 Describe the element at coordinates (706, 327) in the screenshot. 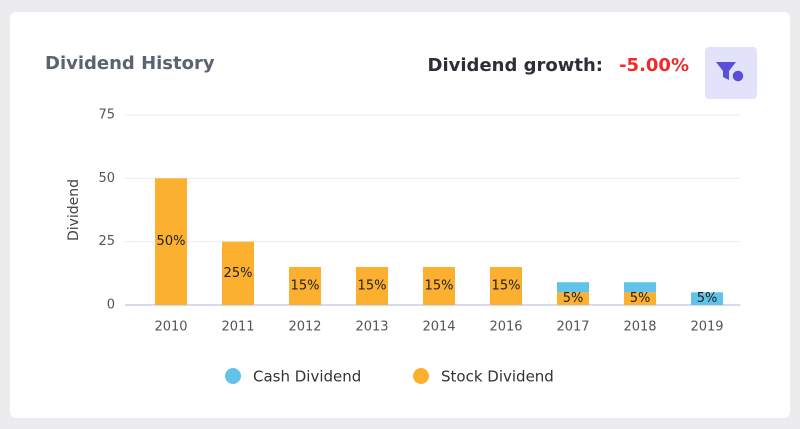

I see `x-tick-label: 2019` at that location.